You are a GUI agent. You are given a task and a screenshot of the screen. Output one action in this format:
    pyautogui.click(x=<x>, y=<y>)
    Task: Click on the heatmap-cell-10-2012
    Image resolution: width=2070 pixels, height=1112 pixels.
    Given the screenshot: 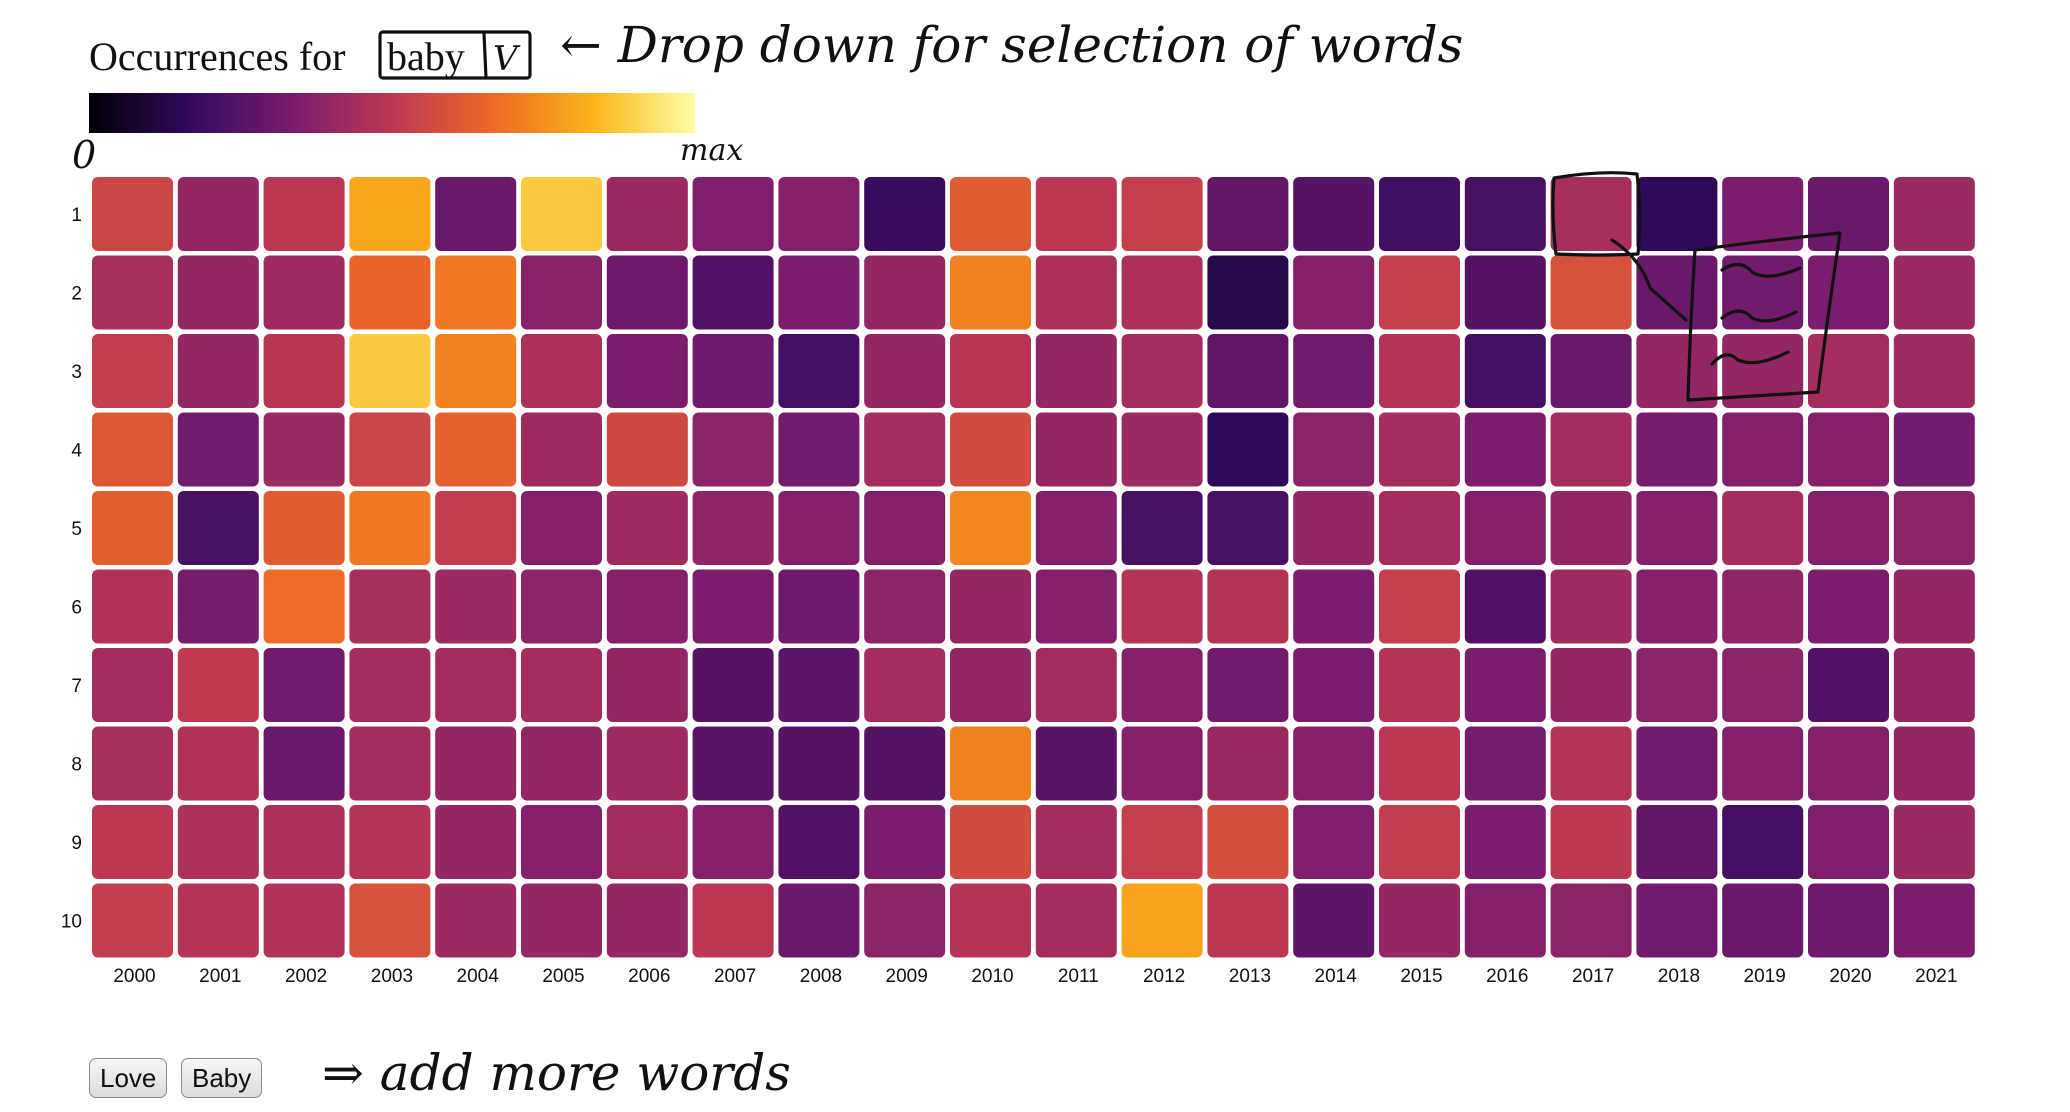 What is the action you would take?
    pyautogui.click(x=1162, y=920)
    